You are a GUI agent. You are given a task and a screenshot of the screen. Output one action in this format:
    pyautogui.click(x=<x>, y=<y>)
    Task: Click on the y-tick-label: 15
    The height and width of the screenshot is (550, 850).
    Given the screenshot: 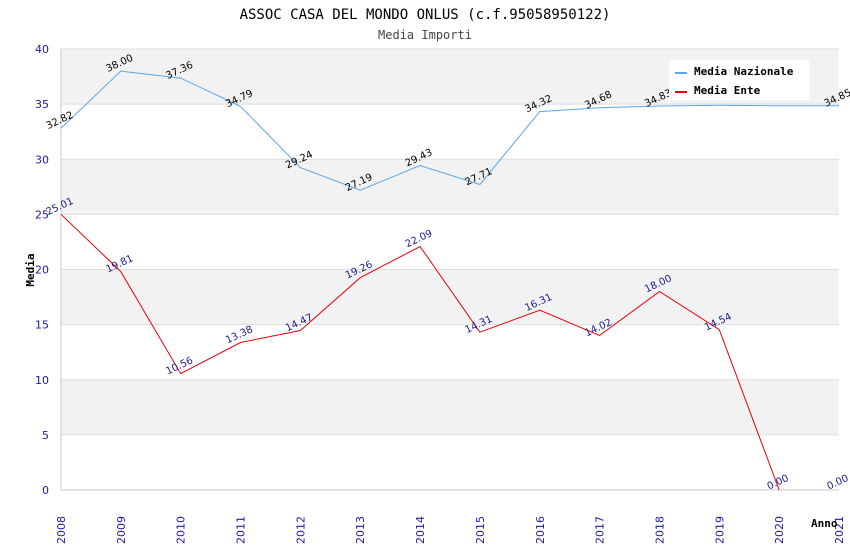 What is the action you would take?
    pyautogui.click(x=42, y=325)
    